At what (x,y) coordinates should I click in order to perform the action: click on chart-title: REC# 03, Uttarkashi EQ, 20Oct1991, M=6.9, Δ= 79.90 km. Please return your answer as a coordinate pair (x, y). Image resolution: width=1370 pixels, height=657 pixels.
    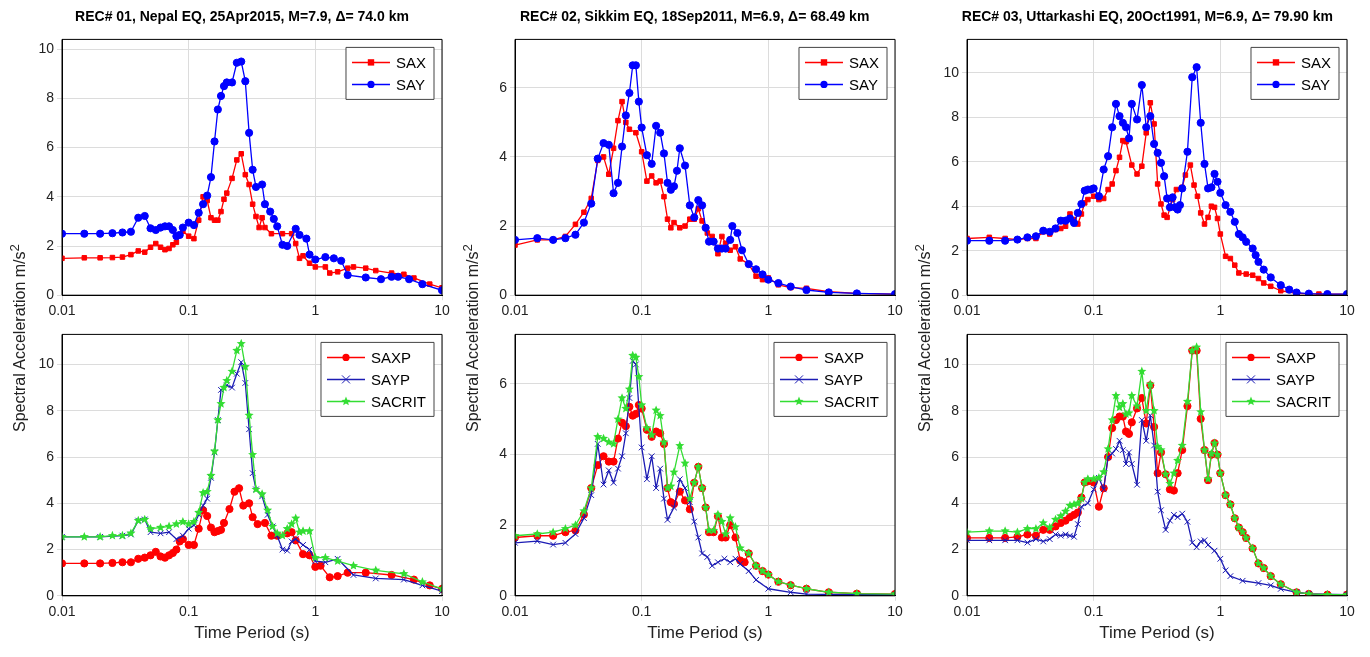
    Looking at the image, I should click on (1147, 17).